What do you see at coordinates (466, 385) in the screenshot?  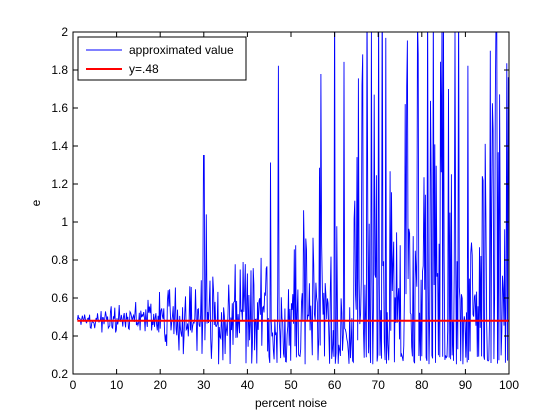 I see `x-tick-label: 90` at bounding box center [466, 385].